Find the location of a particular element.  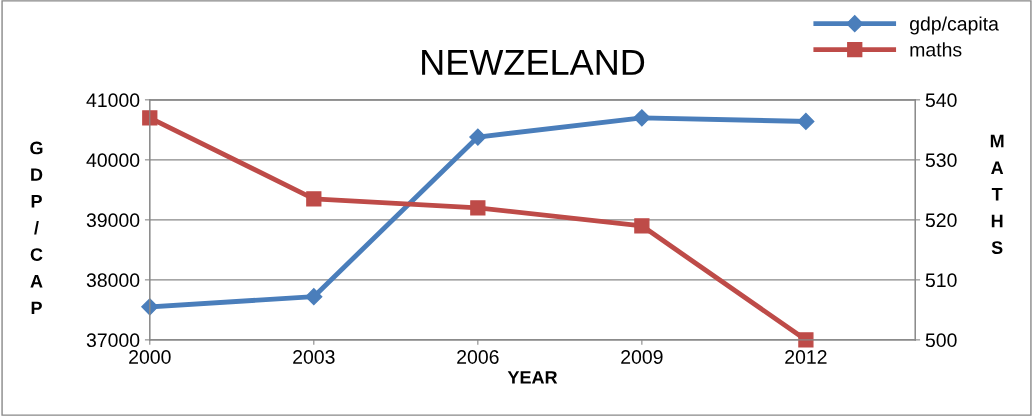

y-tick-label: 40000 is located at coordinates (113, 160).